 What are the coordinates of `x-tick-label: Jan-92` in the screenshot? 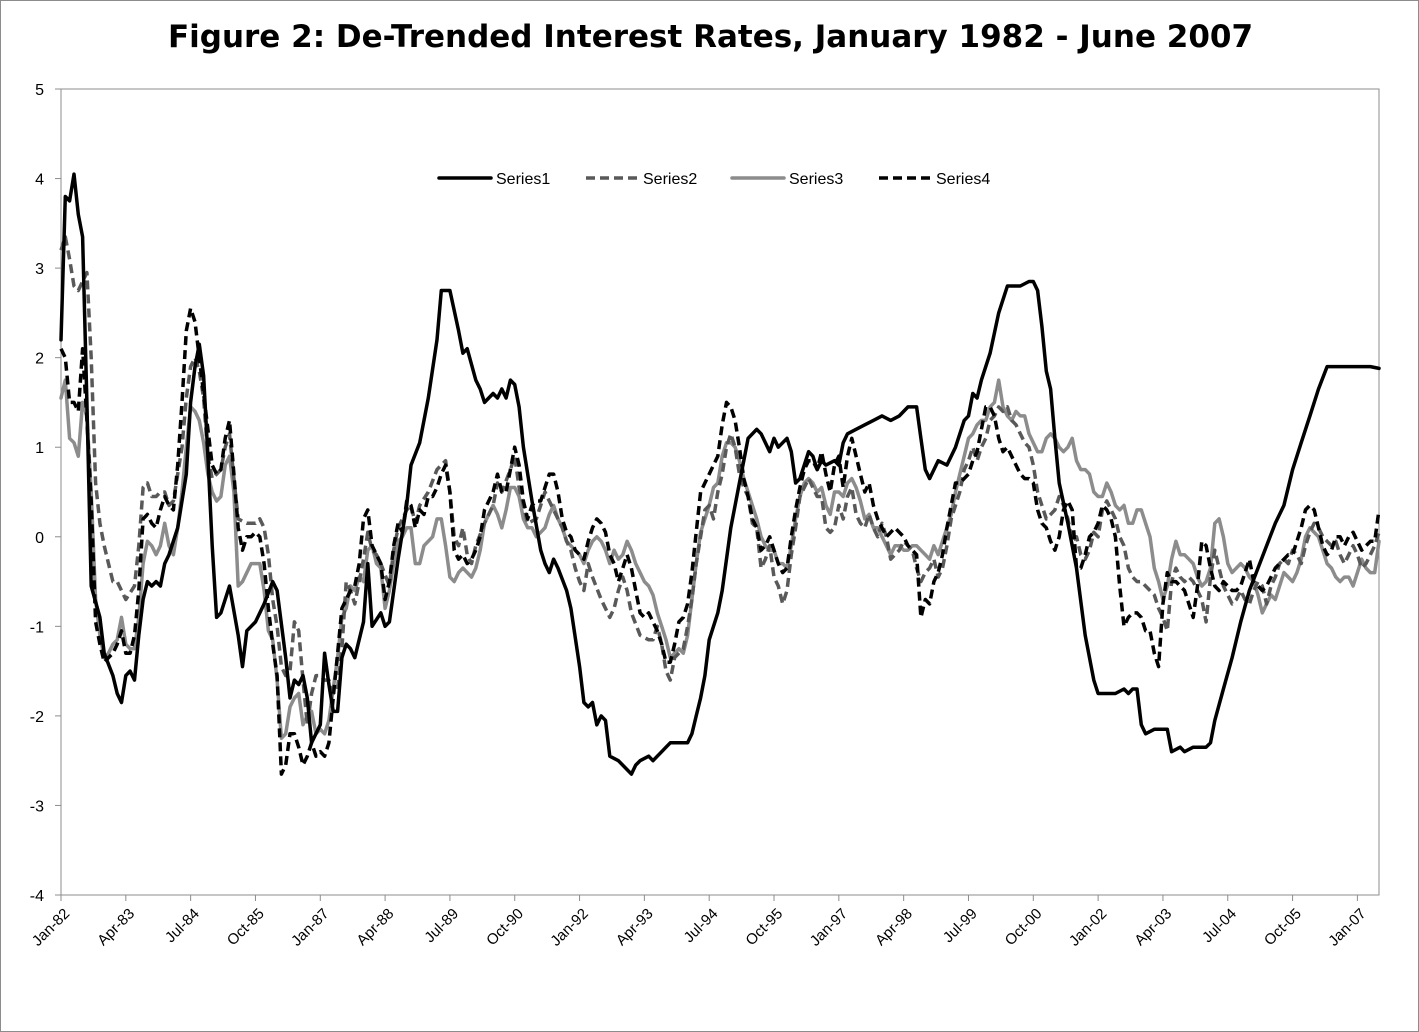 It's located at (569, 927).